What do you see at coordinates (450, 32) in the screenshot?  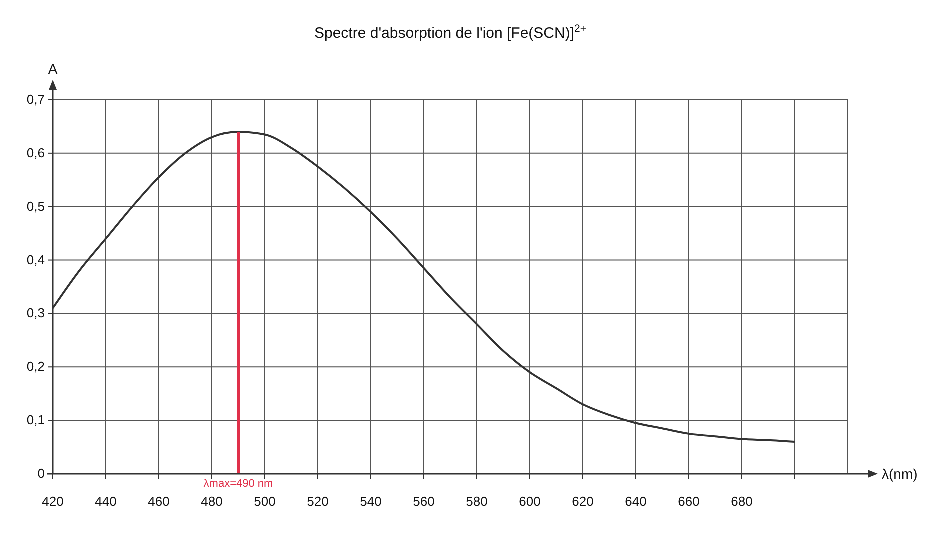 I see `chart-title: Spectre d'absorption de l'ion [Fe(SCN)]$^{2+}$` at bounding box center [450, 32].